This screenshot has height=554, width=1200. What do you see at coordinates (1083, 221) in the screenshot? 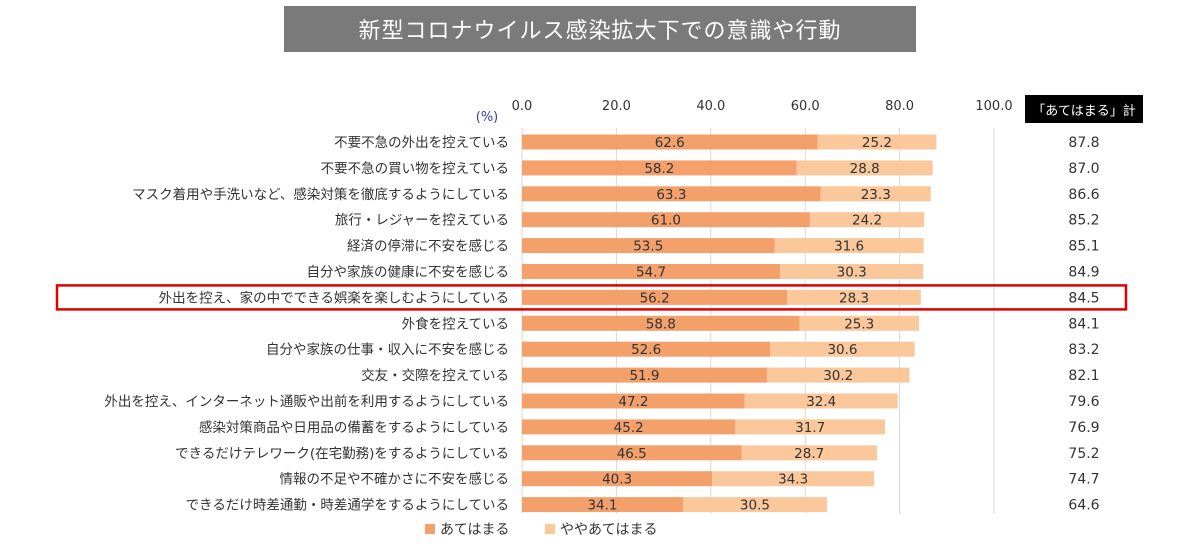
I see `total-value: 85.2` at bounding box center [1083, 221].